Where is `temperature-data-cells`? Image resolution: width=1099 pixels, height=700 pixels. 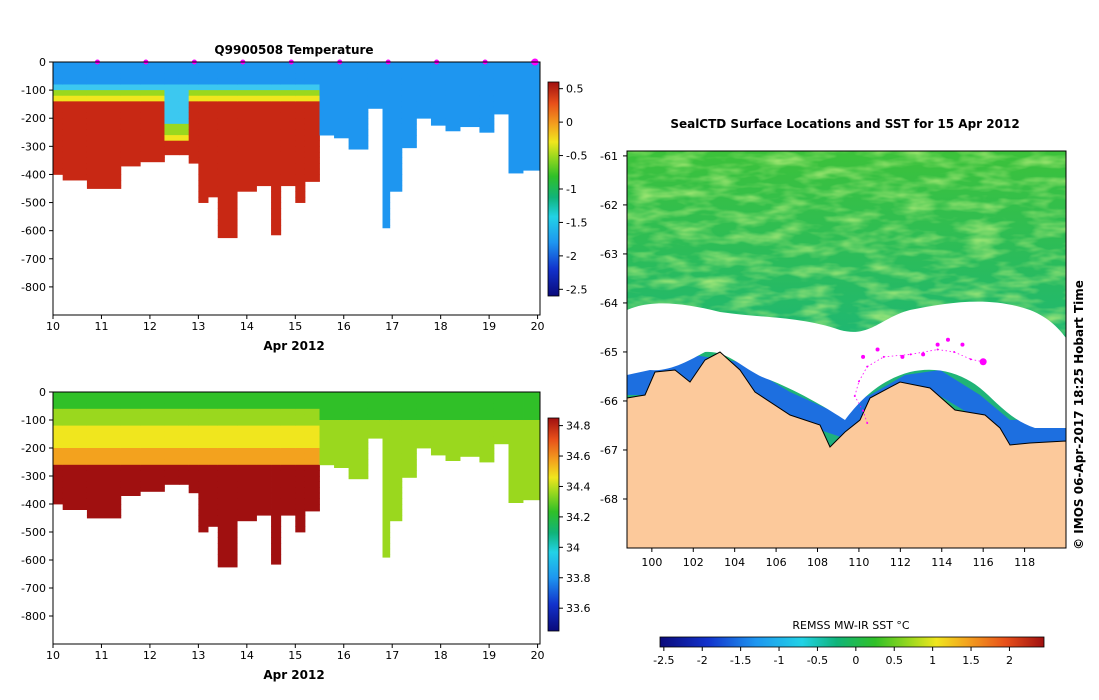 temperature-data-cells is located at coordinates (297, 150).